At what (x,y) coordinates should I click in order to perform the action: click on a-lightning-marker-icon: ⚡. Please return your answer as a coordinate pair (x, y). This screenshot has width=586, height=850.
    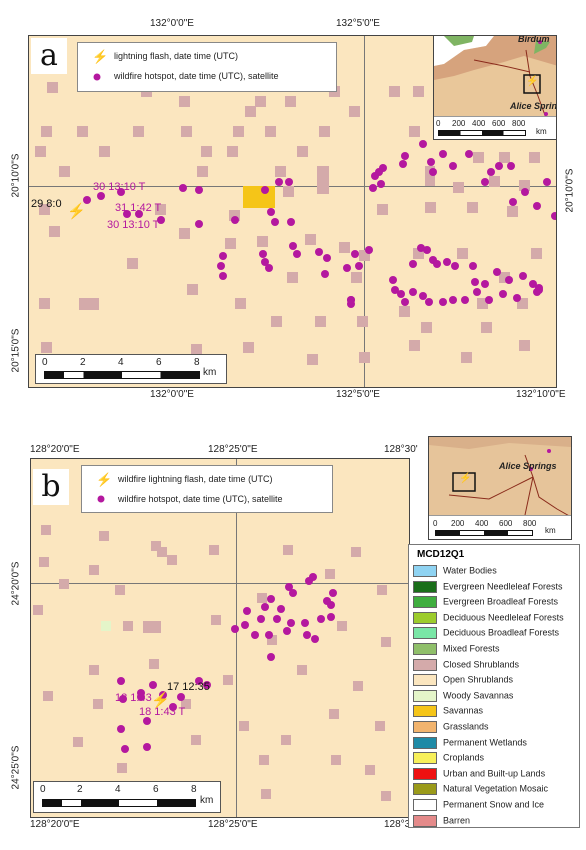
    Looking at the image, I should click on (76, 211).